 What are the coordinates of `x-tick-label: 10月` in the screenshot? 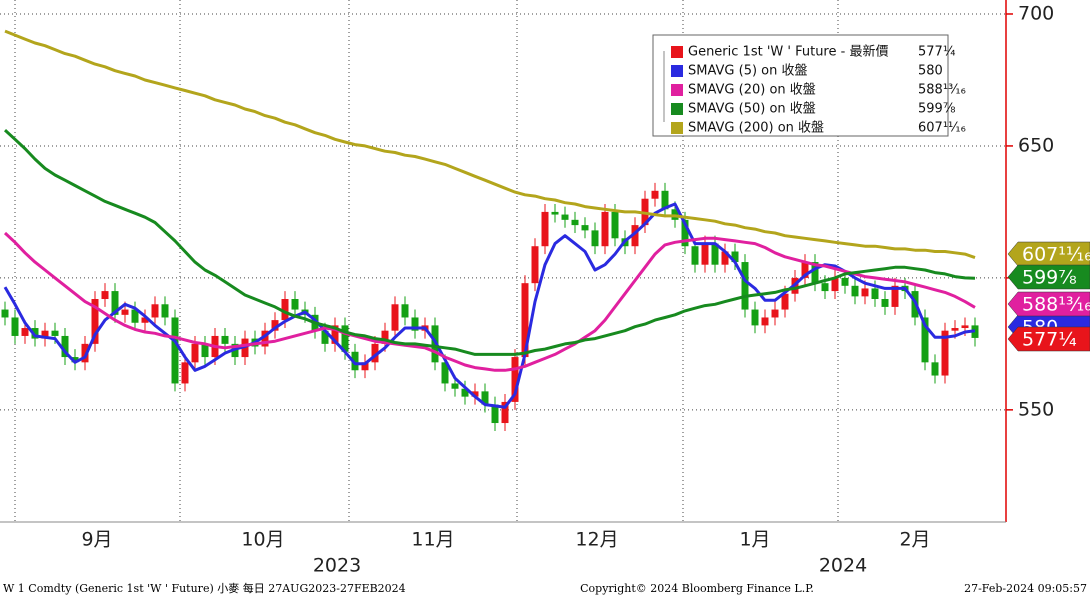 It's located at (262, 540).